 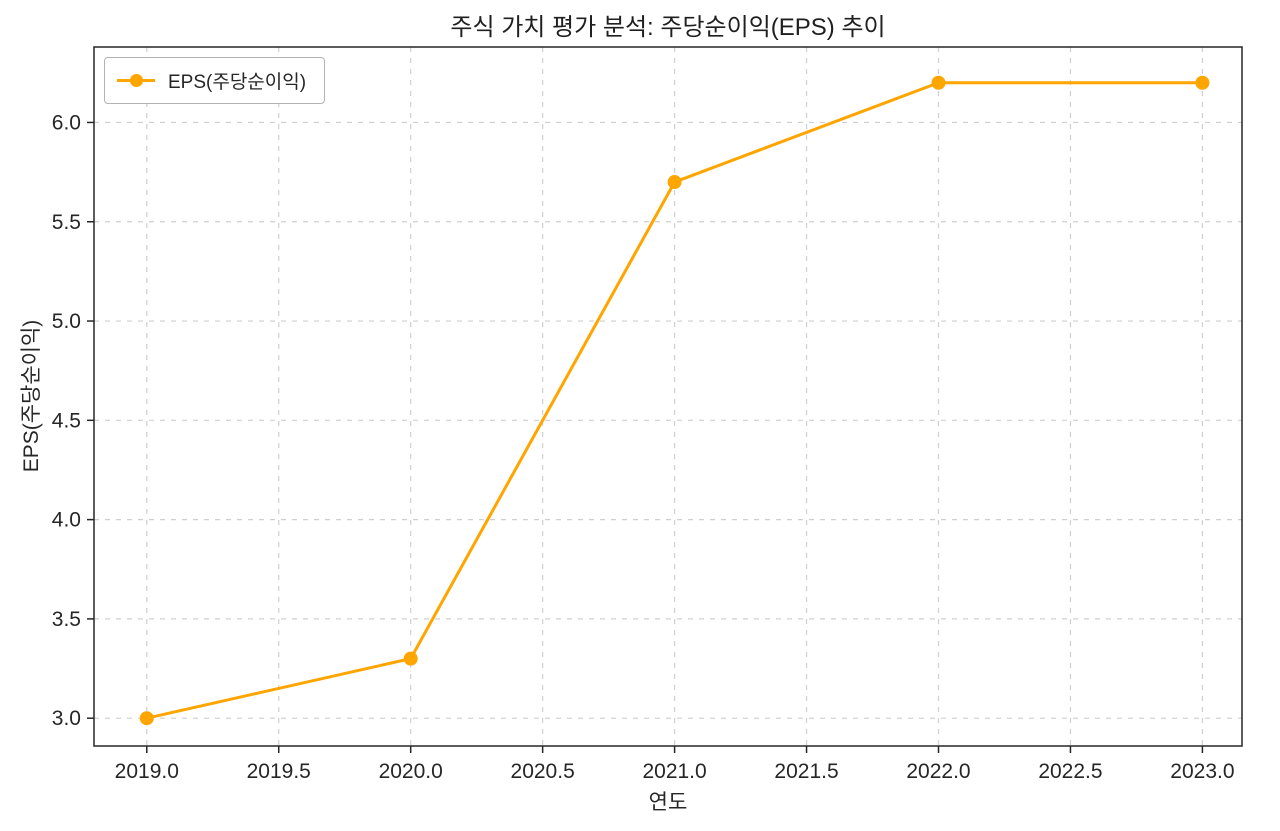 What do you see at coordinates (806, 771) in the screenshot?
I see `x-tick-label: 2021.5` at bounding box center [806, 771].